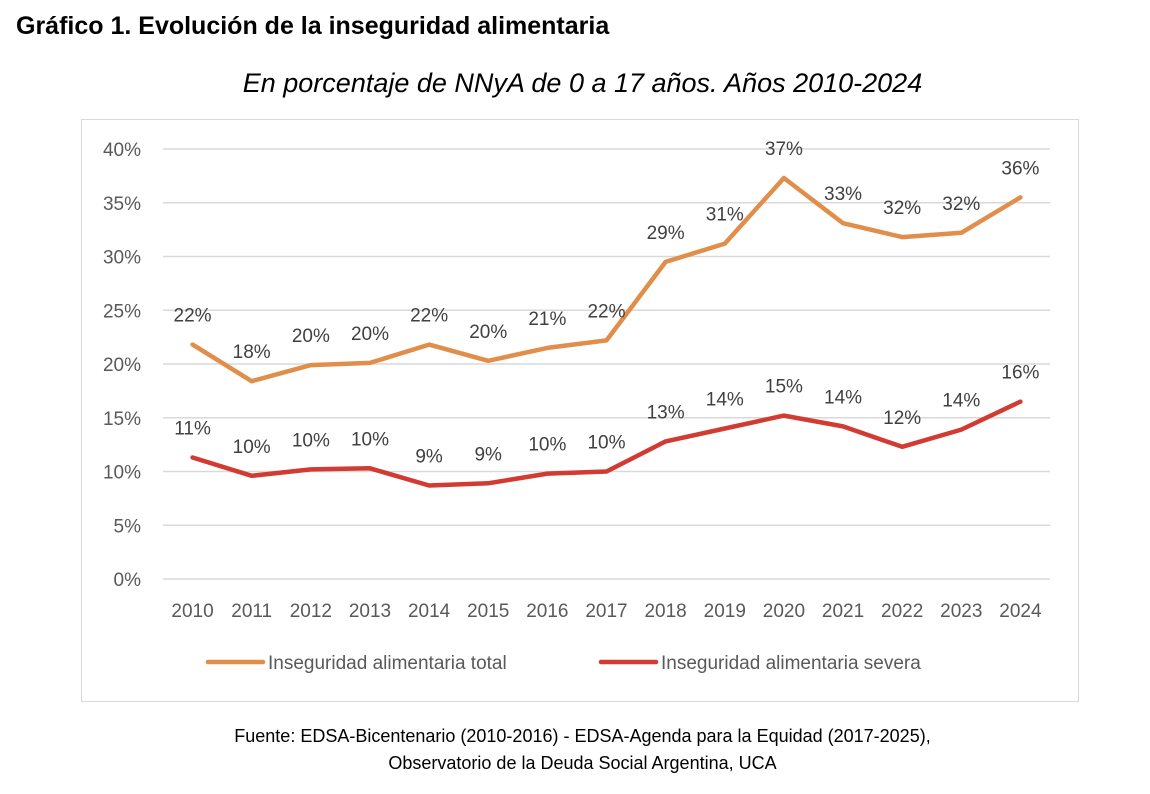 Image resolution: width=1150 pixels, height=794 pixels. I want to click on data-label: 16%, so click(1020, 373).